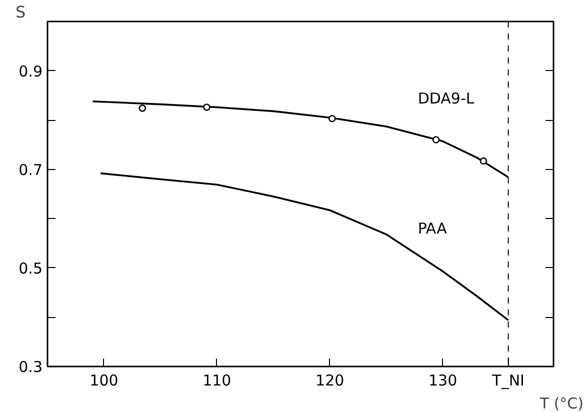  What do you see at coordinates (217, 381) in the screenshot?
I see `x-tick-label: 110` at bounding box center [217, 381].